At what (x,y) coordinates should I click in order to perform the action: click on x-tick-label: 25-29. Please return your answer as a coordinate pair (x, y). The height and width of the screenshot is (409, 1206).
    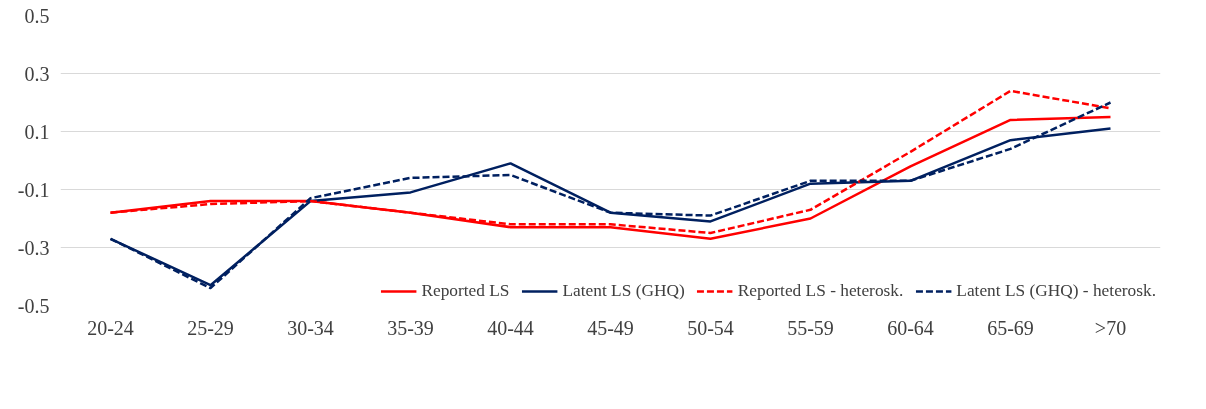
    Looking at the image, I should click on (210, 327).